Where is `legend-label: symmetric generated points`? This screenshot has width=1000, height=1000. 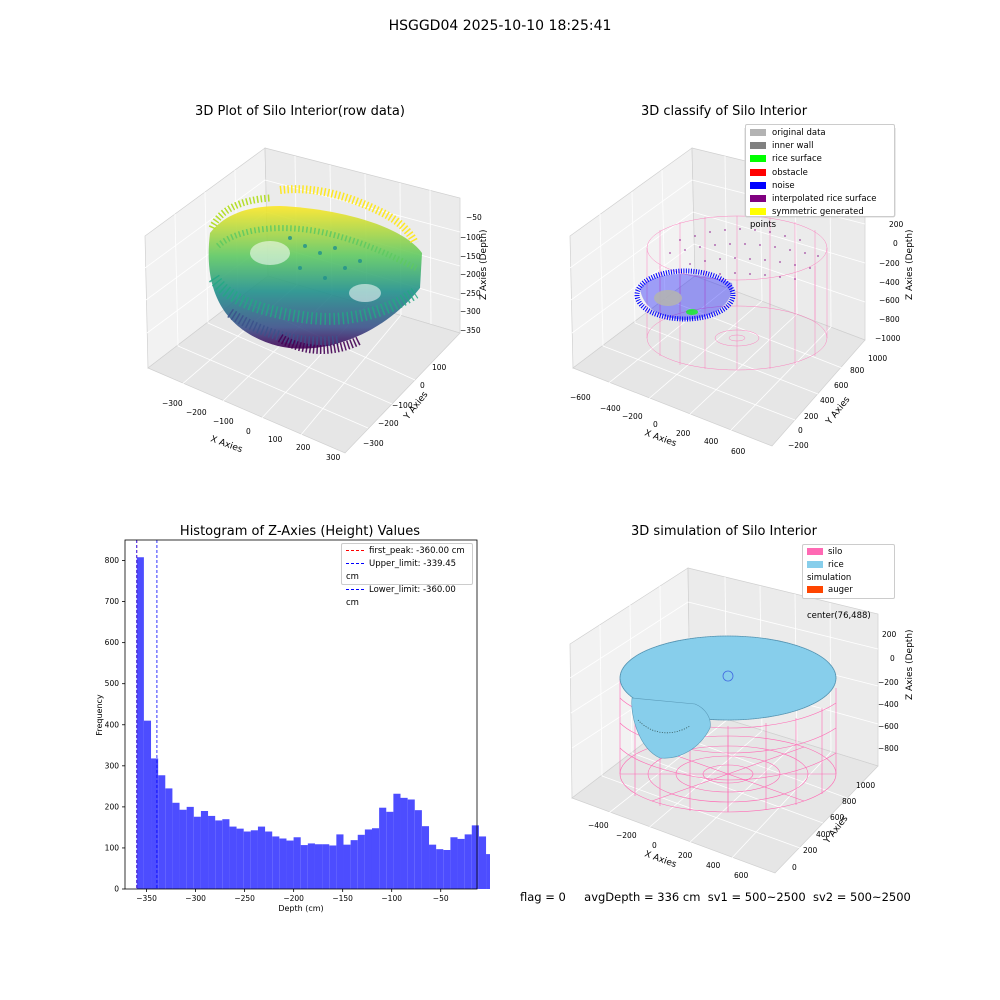 legend-label: symmetric generated points is located at coordinates (807, 219).